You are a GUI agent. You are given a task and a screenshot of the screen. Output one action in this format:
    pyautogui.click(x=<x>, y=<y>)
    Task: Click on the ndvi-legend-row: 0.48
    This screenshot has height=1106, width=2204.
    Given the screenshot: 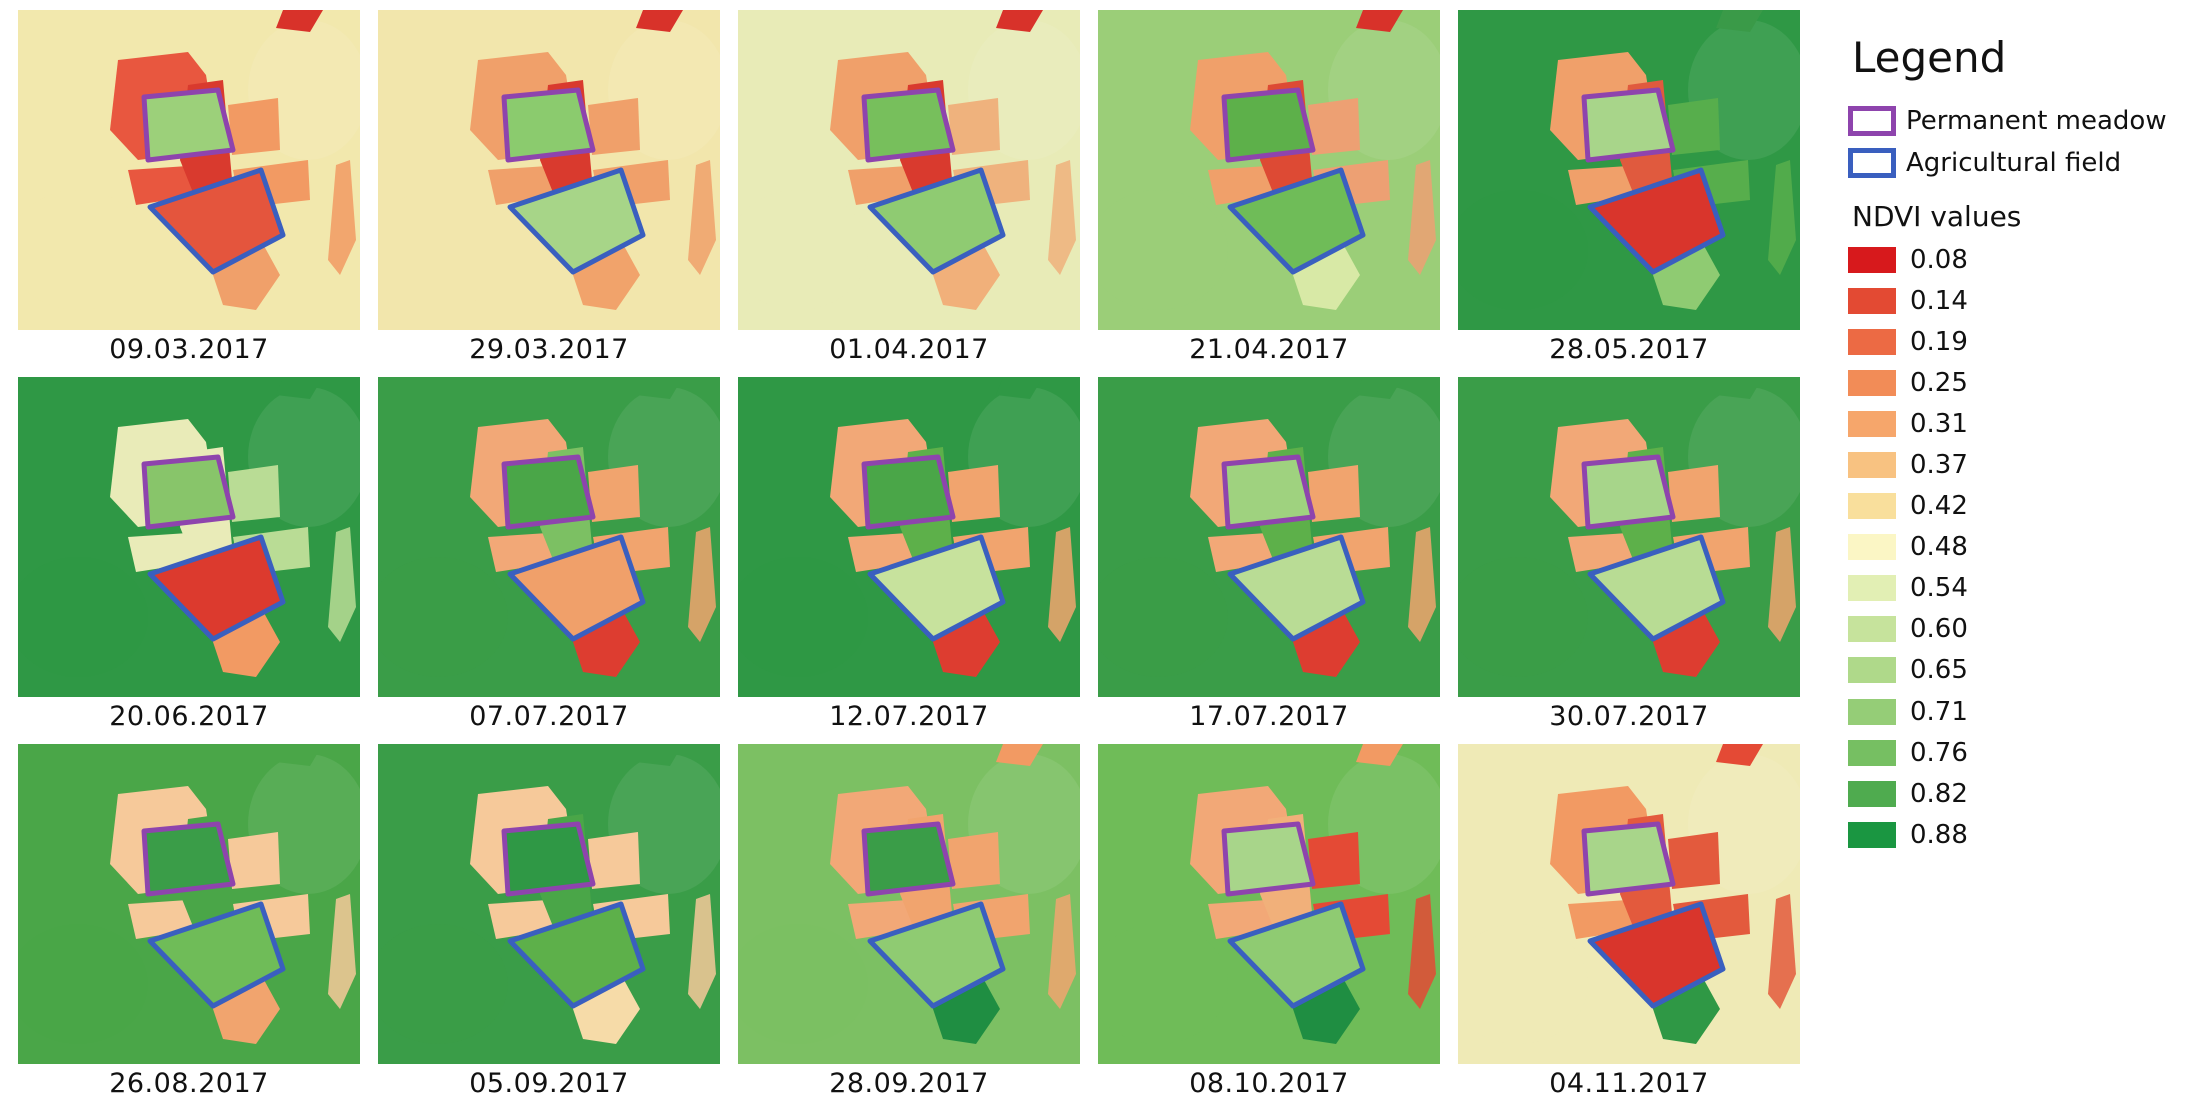 What is the action you would take?
    pyautogui.click(x=2018, y=547)
    